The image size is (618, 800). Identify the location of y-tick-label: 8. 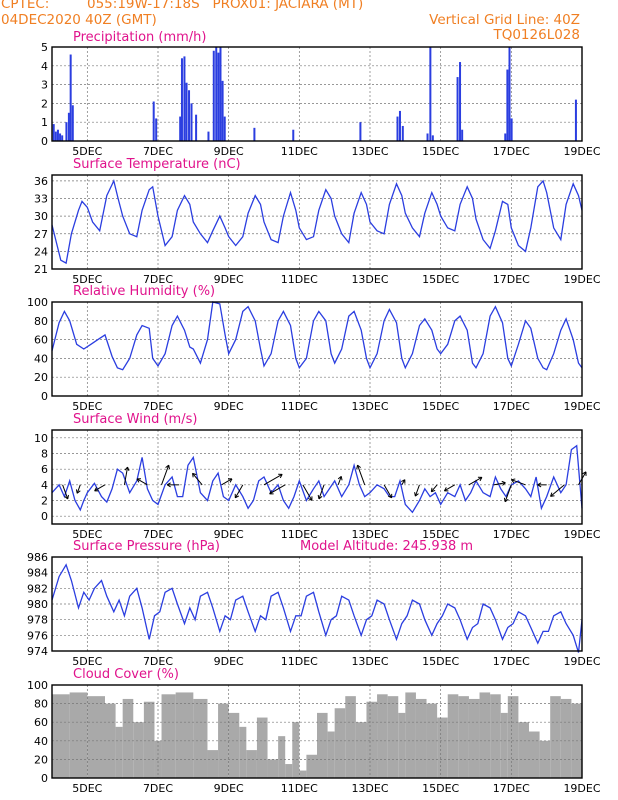
(44, 454).